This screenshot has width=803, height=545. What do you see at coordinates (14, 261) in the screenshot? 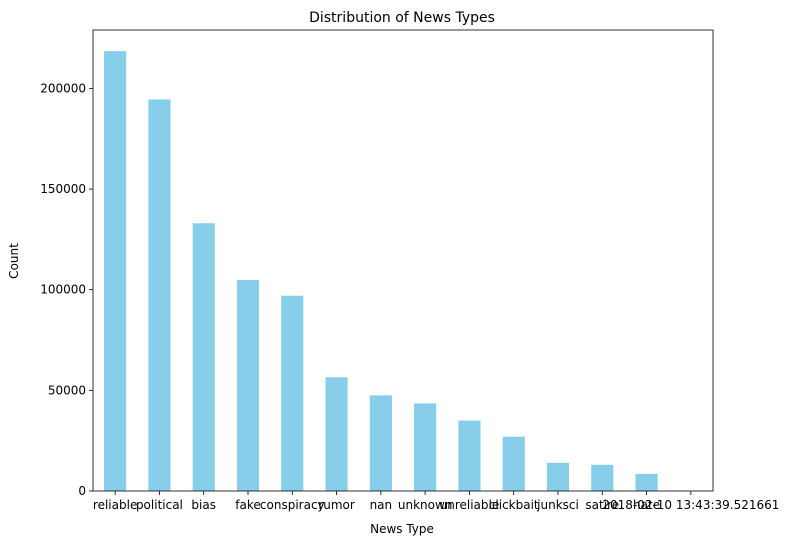
I see `y-axis-label: Count` at bounding box center [14, 261].